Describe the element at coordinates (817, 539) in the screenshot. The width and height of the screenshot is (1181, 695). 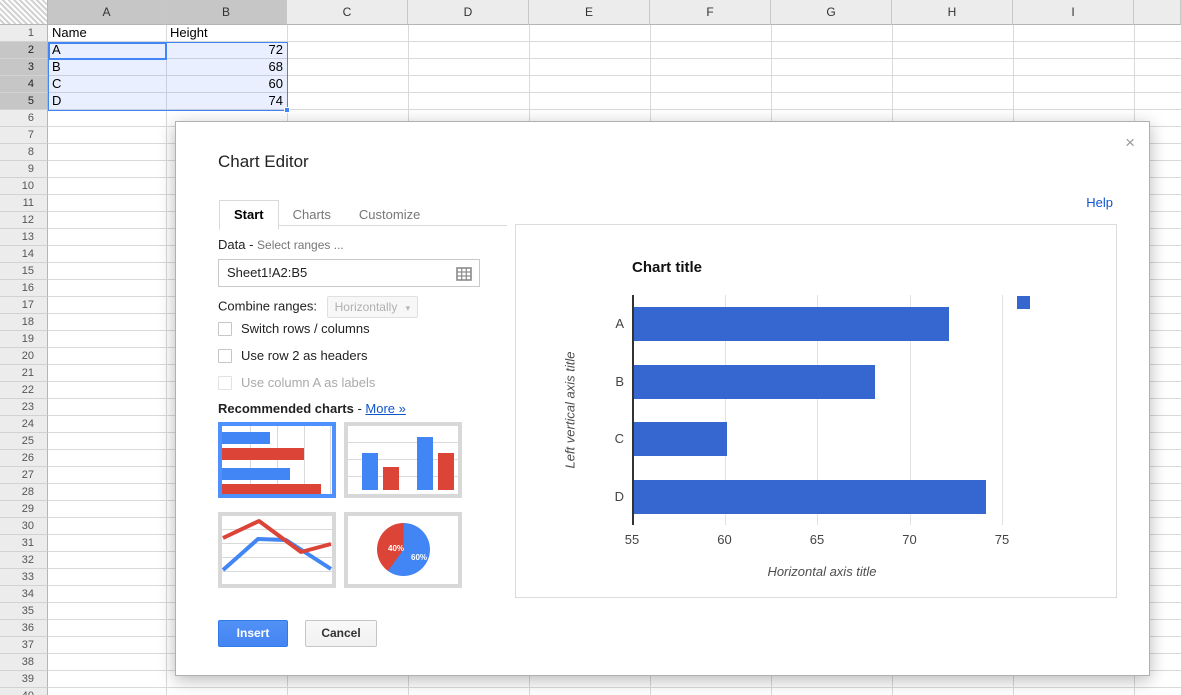
I see `tick-label-65: 65` at that location.